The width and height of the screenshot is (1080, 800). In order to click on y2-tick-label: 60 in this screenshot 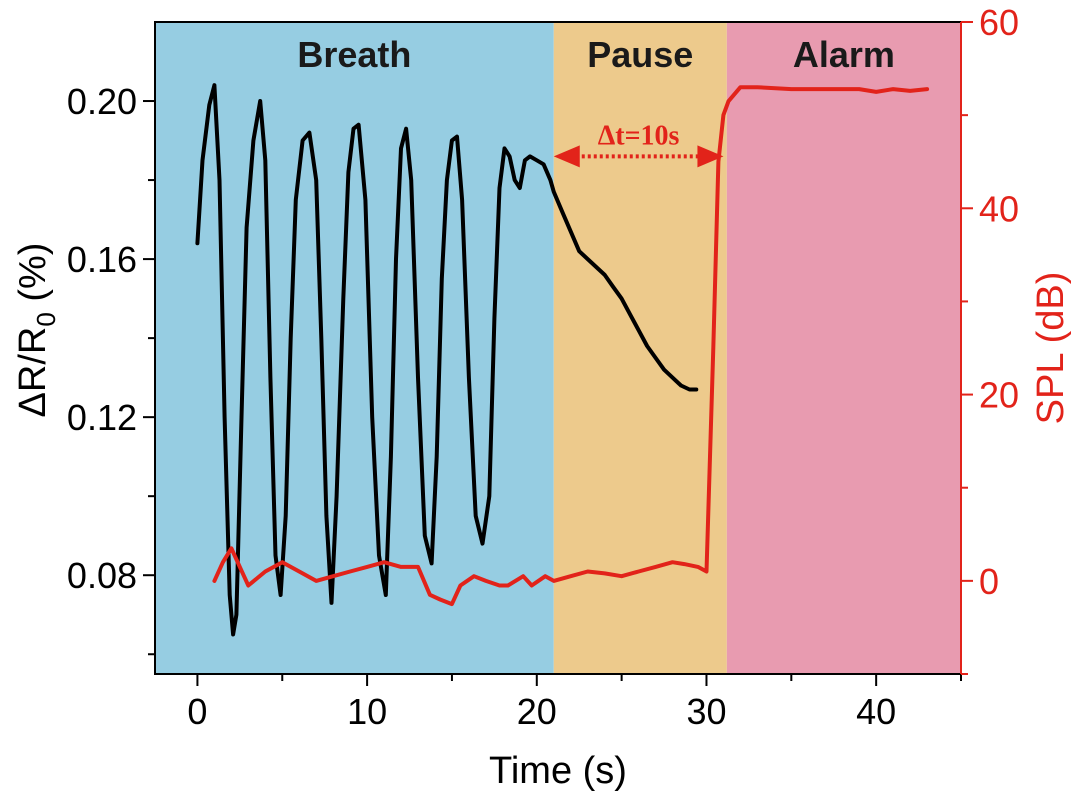, I will do `click(999, 22)`.